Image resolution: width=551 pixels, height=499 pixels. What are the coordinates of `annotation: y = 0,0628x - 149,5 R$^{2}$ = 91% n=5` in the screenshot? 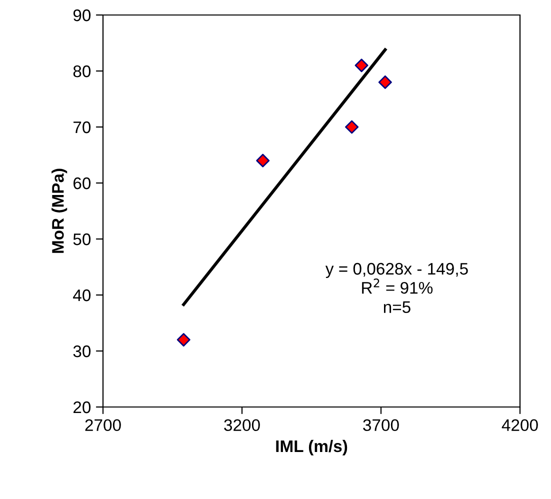 It's located at (396, 288).